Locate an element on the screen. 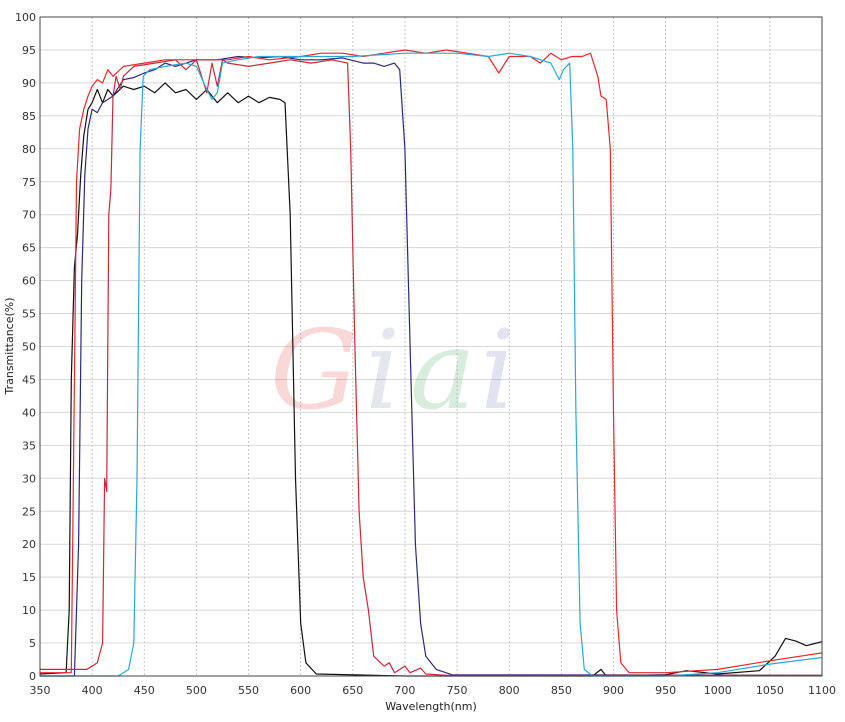  x-tick-label: 750 is located at coordinates (457, 690).